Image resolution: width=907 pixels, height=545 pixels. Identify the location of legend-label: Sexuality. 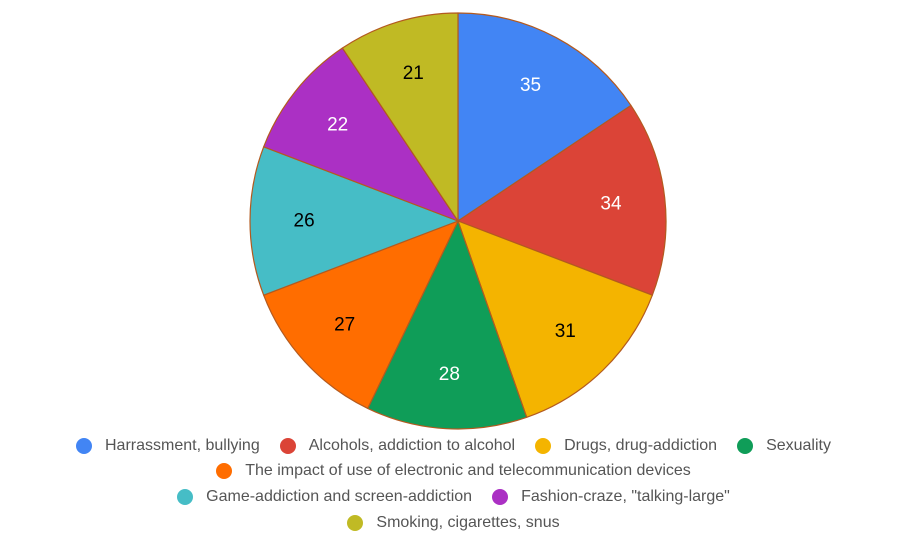
(798, 445).